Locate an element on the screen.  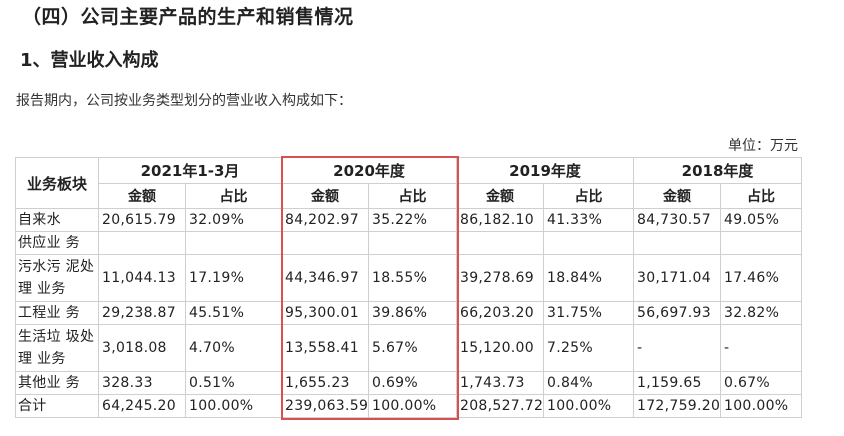
amount-cell: 1,159.65 is located at coordinates (677, 383).